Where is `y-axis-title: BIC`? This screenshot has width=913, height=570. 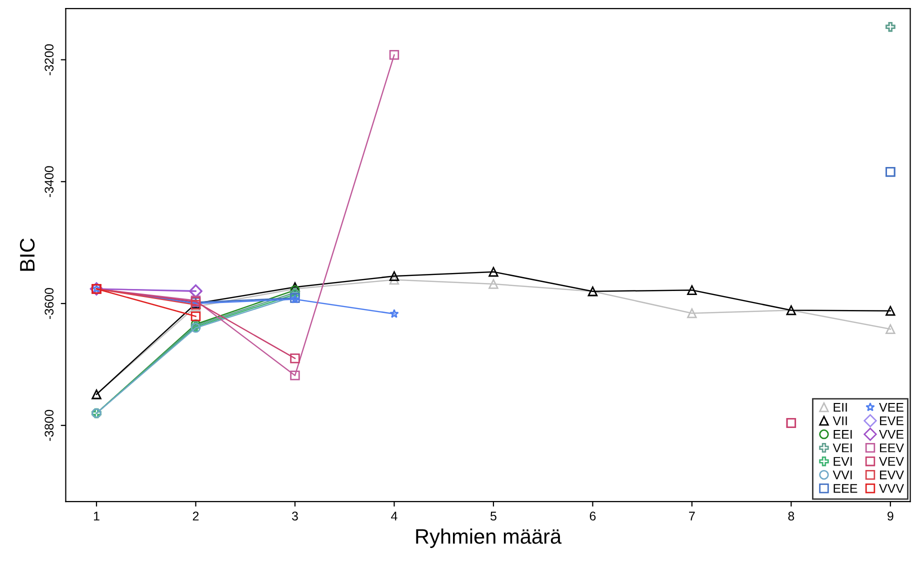 y-axis-title: BIC is located at coordinates (27, 254).